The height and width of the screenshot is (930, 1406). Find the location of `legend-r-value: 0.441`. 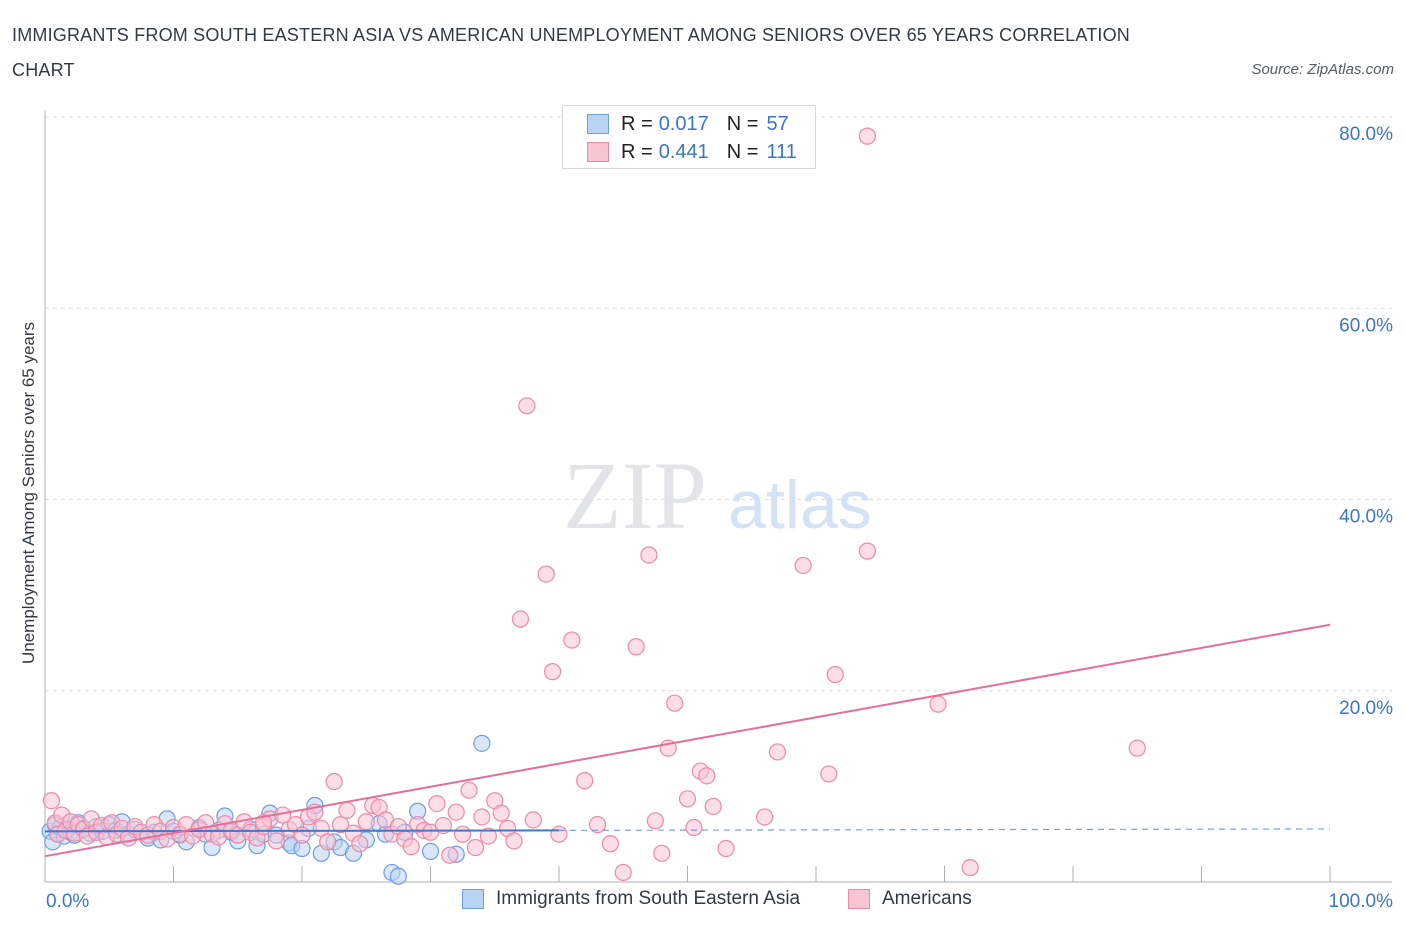

legend-r-value: 0.441 is located at coordinates (683, 151).